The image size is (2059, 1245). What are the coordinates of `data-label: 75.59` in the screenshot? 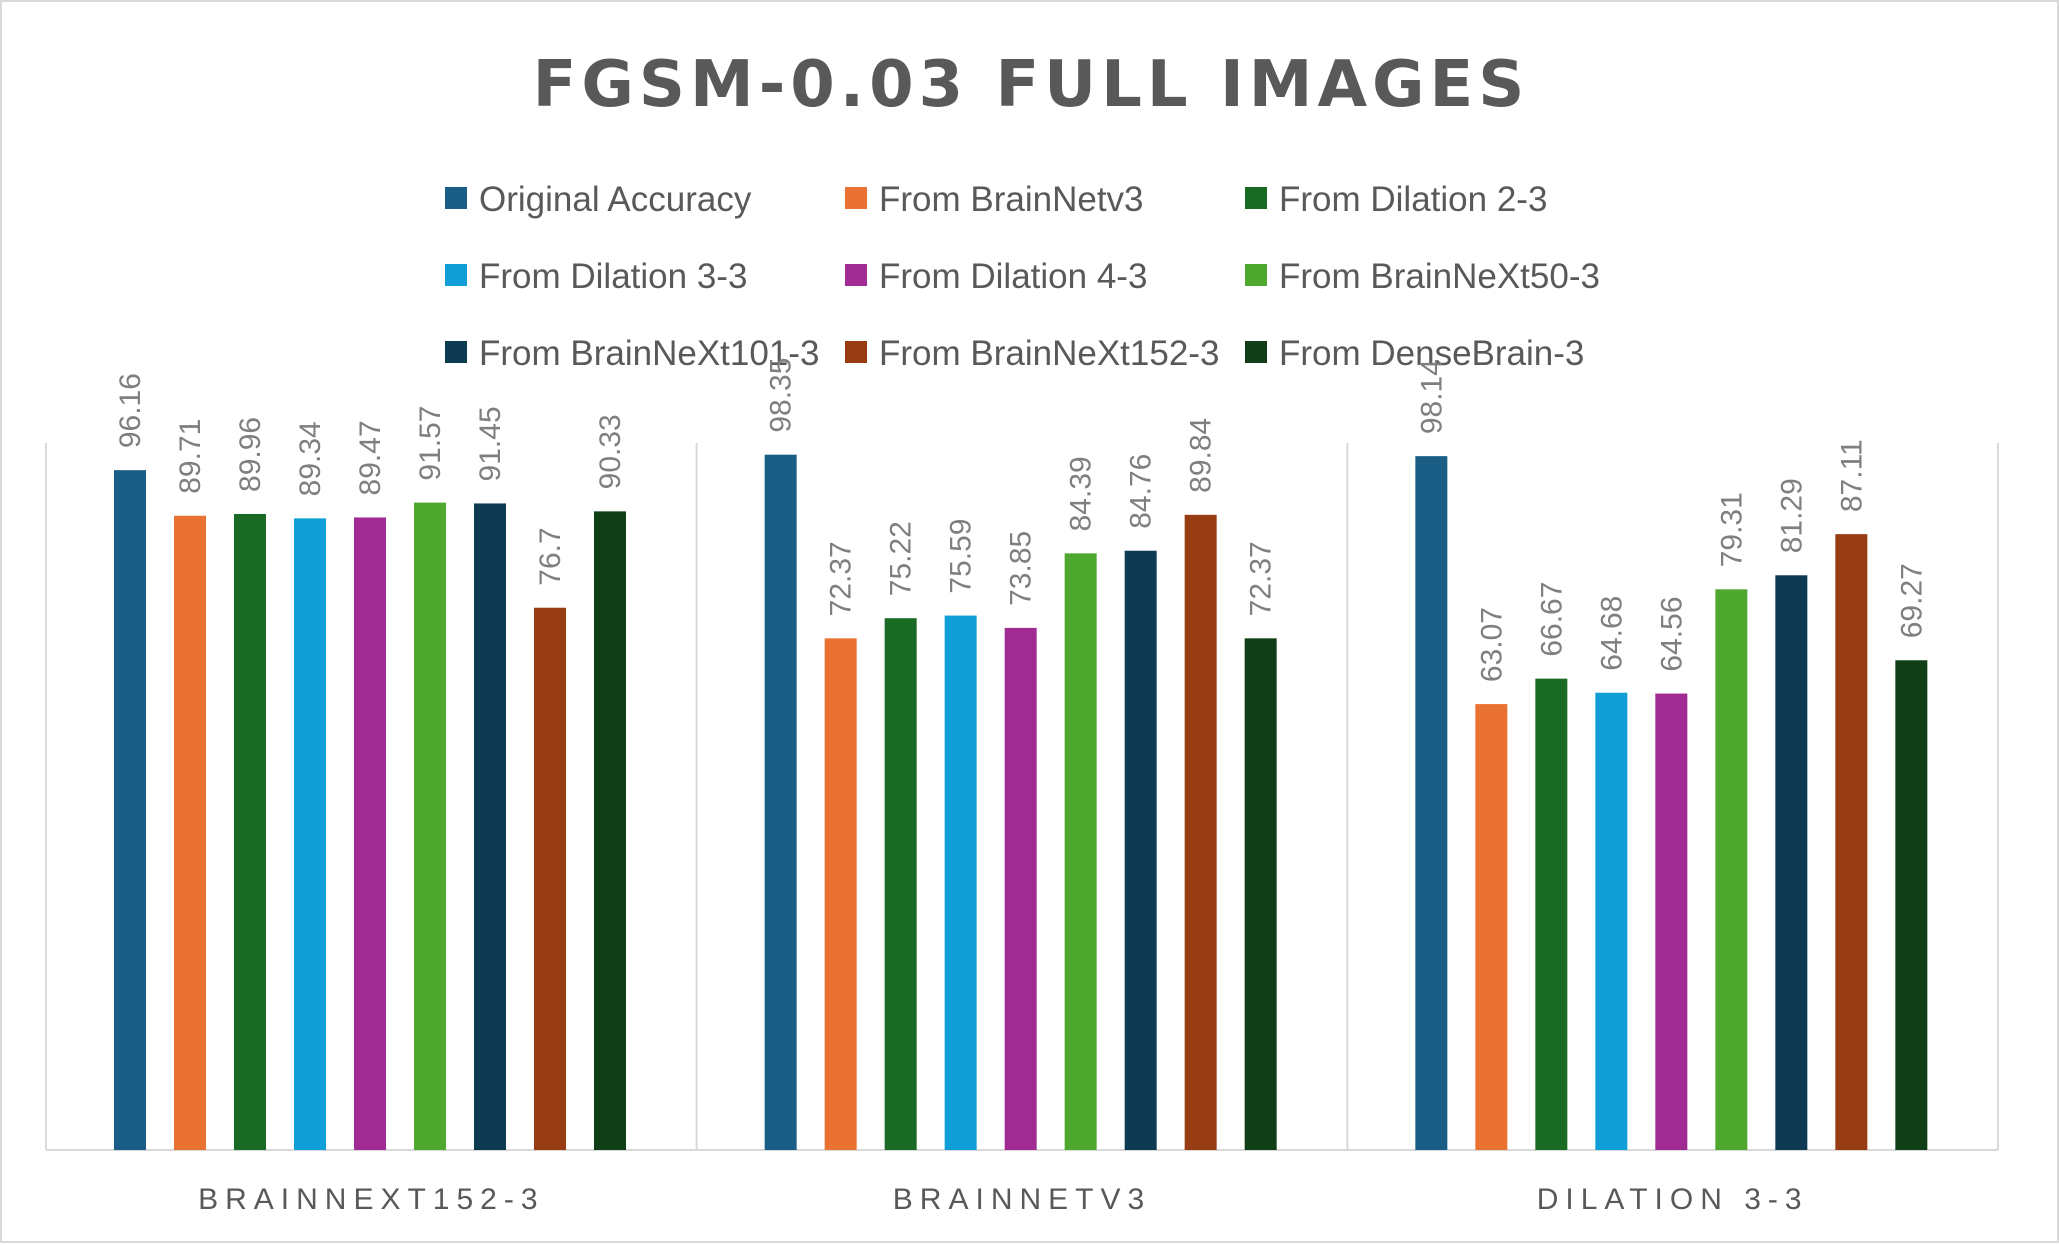 It's located at (961, 556).